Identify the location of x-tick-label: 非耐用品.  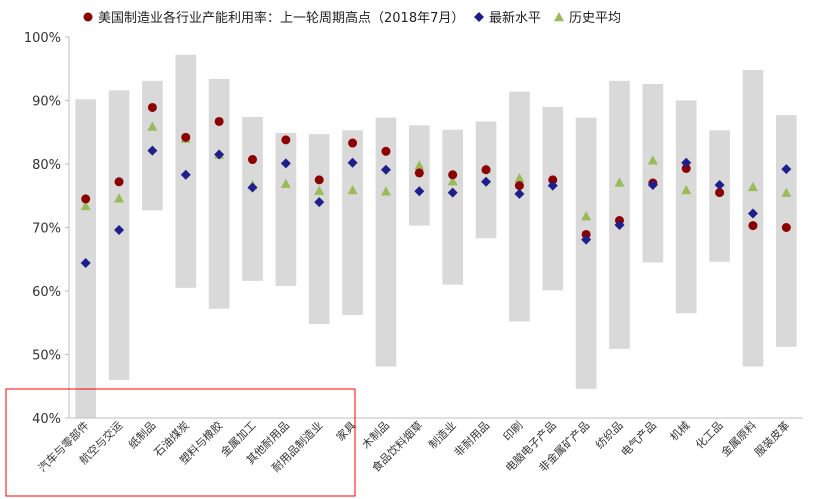
(472, 439).